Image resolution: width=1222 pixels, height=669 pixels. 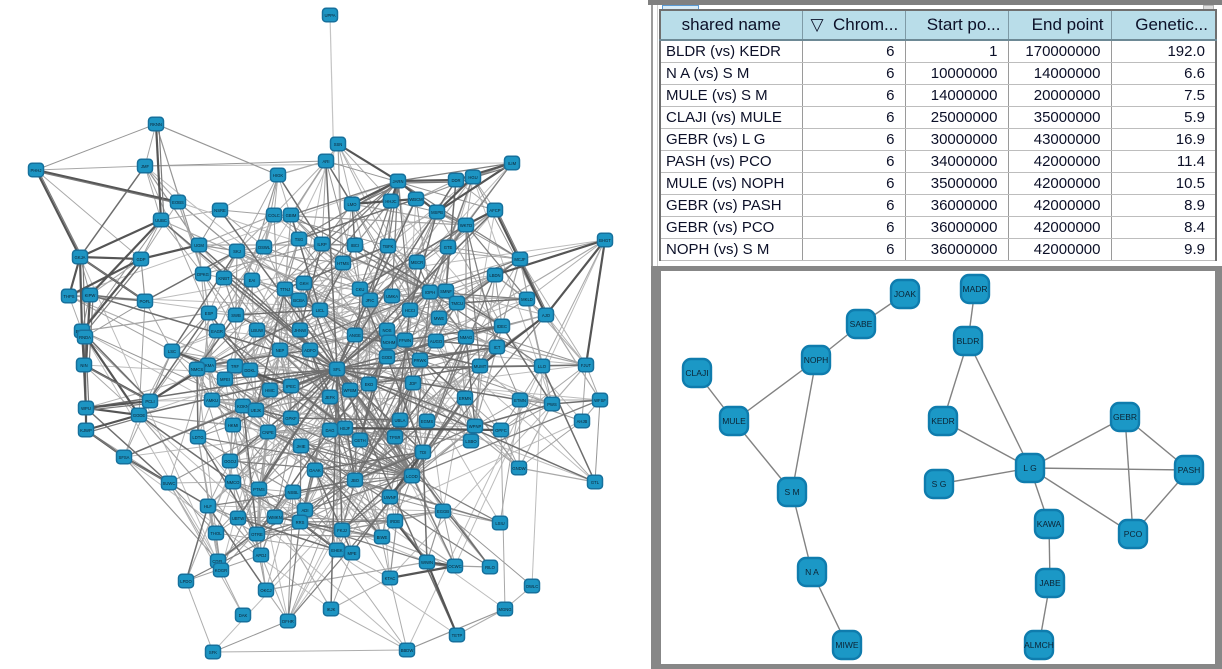 What do you see at coordinates (85, 337) in the screenshot?
I see `svg-text: RNDA` at bounding box center [85, 337].